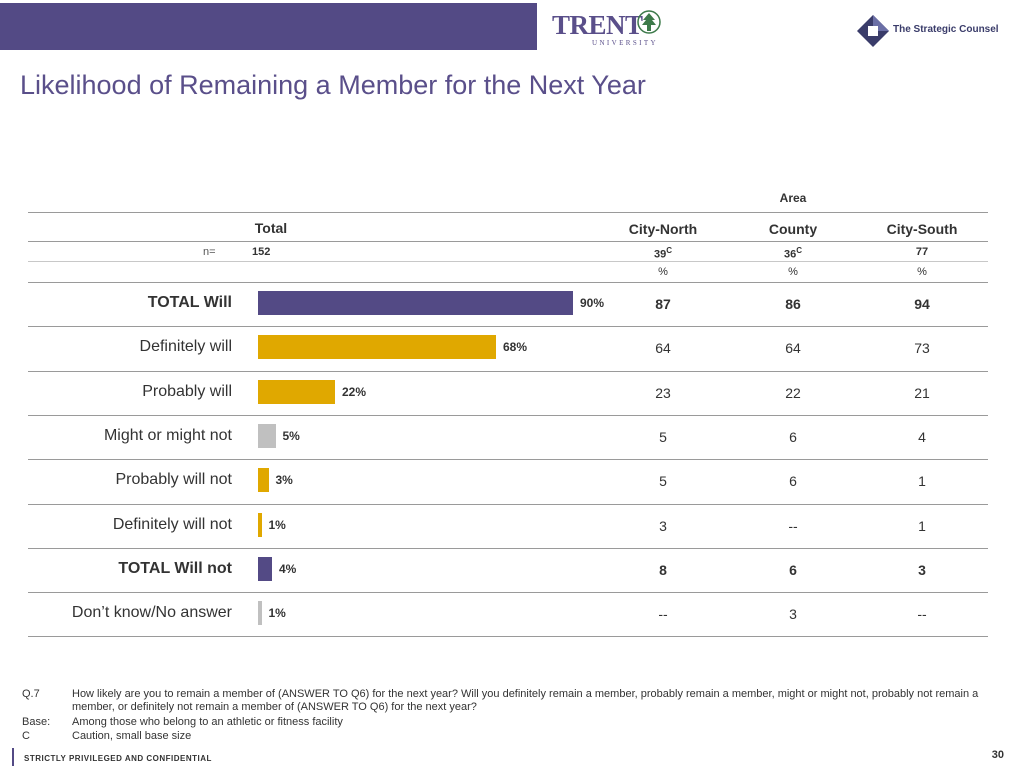  I want to click on cell-probably-will-county: 22, so click(793, 392).